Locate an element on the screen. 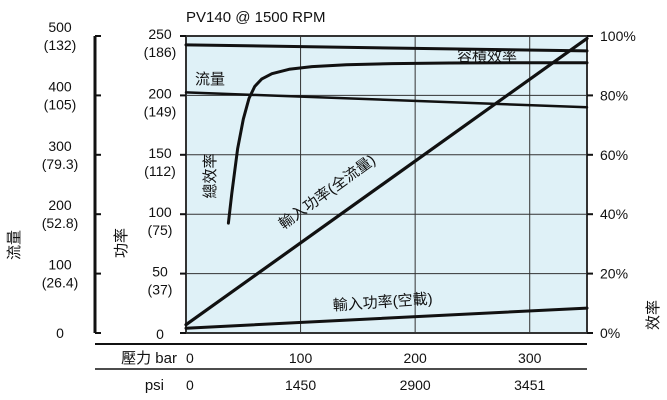 The image size is (667, 400). chart-title: PV140 @ 1500 RPM is located at coordinates (255, 17).